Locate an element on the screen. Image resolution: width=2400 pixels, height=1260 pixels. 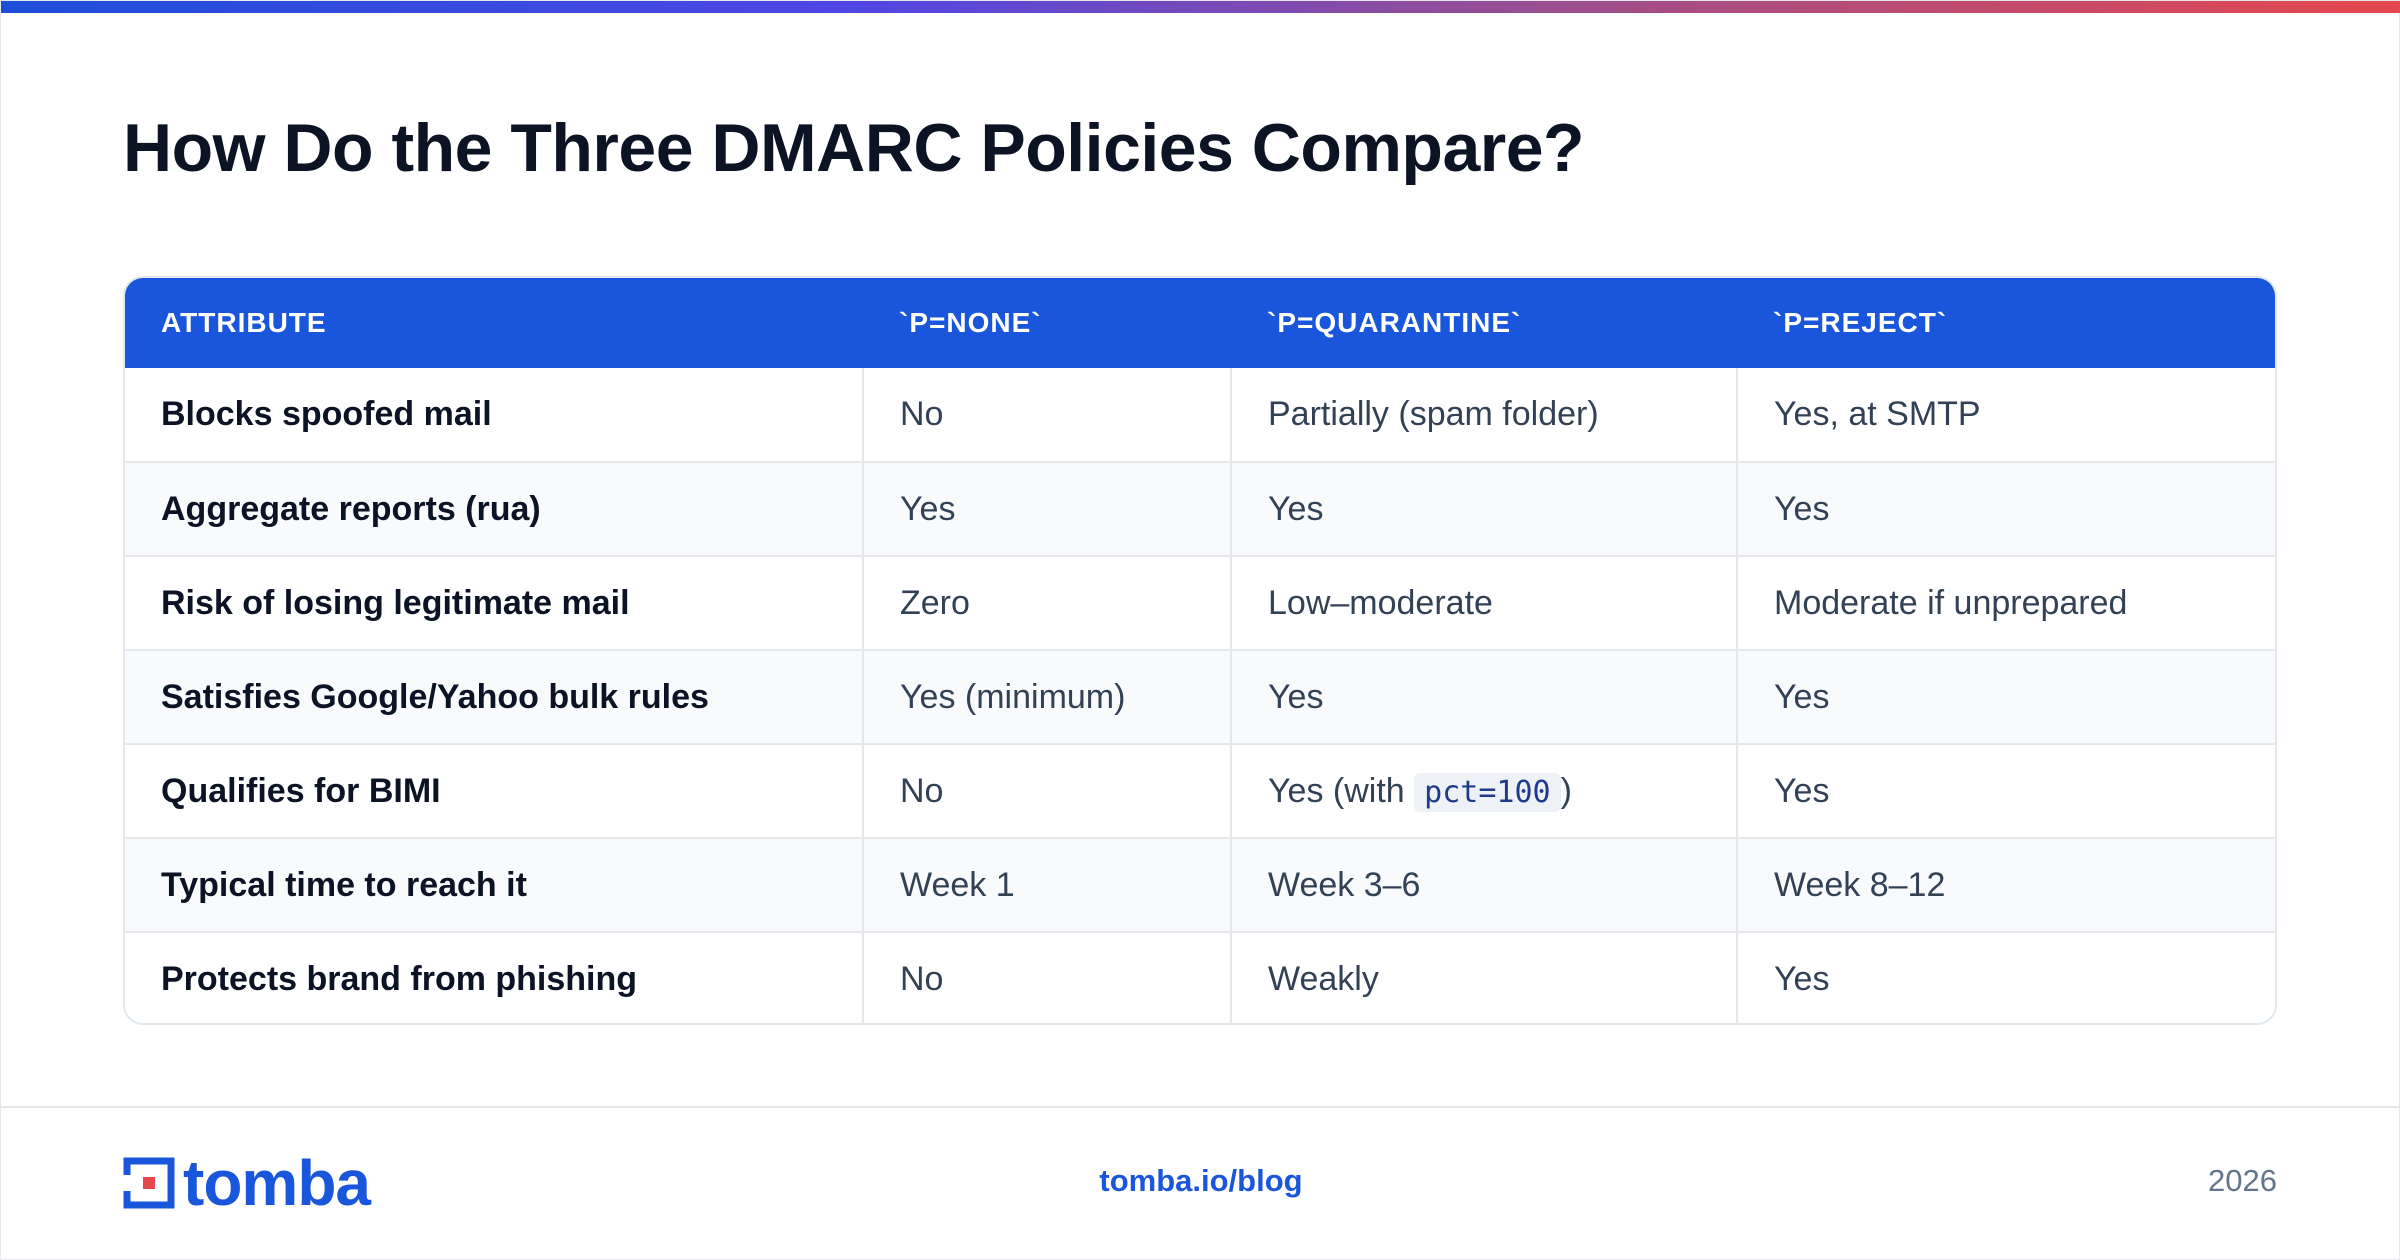
cell-reject: Week 8–12 is located at coordinates (2005, 884).